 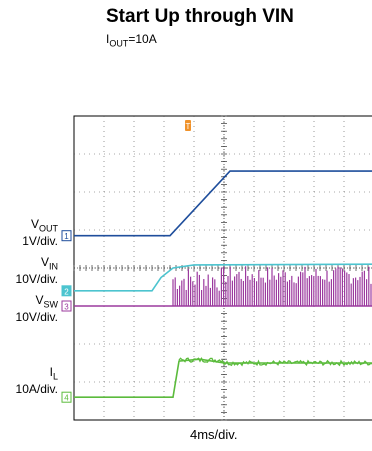 I want to click on trigger-marker-icon, so click(x=188, y=125).